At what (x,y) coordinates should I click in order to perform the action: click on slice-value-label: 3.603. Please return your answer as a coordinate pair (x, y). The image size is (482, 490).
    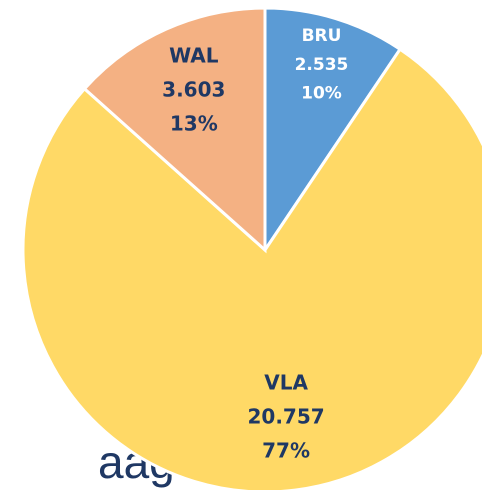
    Looking at the image, I should click on (193, 89).